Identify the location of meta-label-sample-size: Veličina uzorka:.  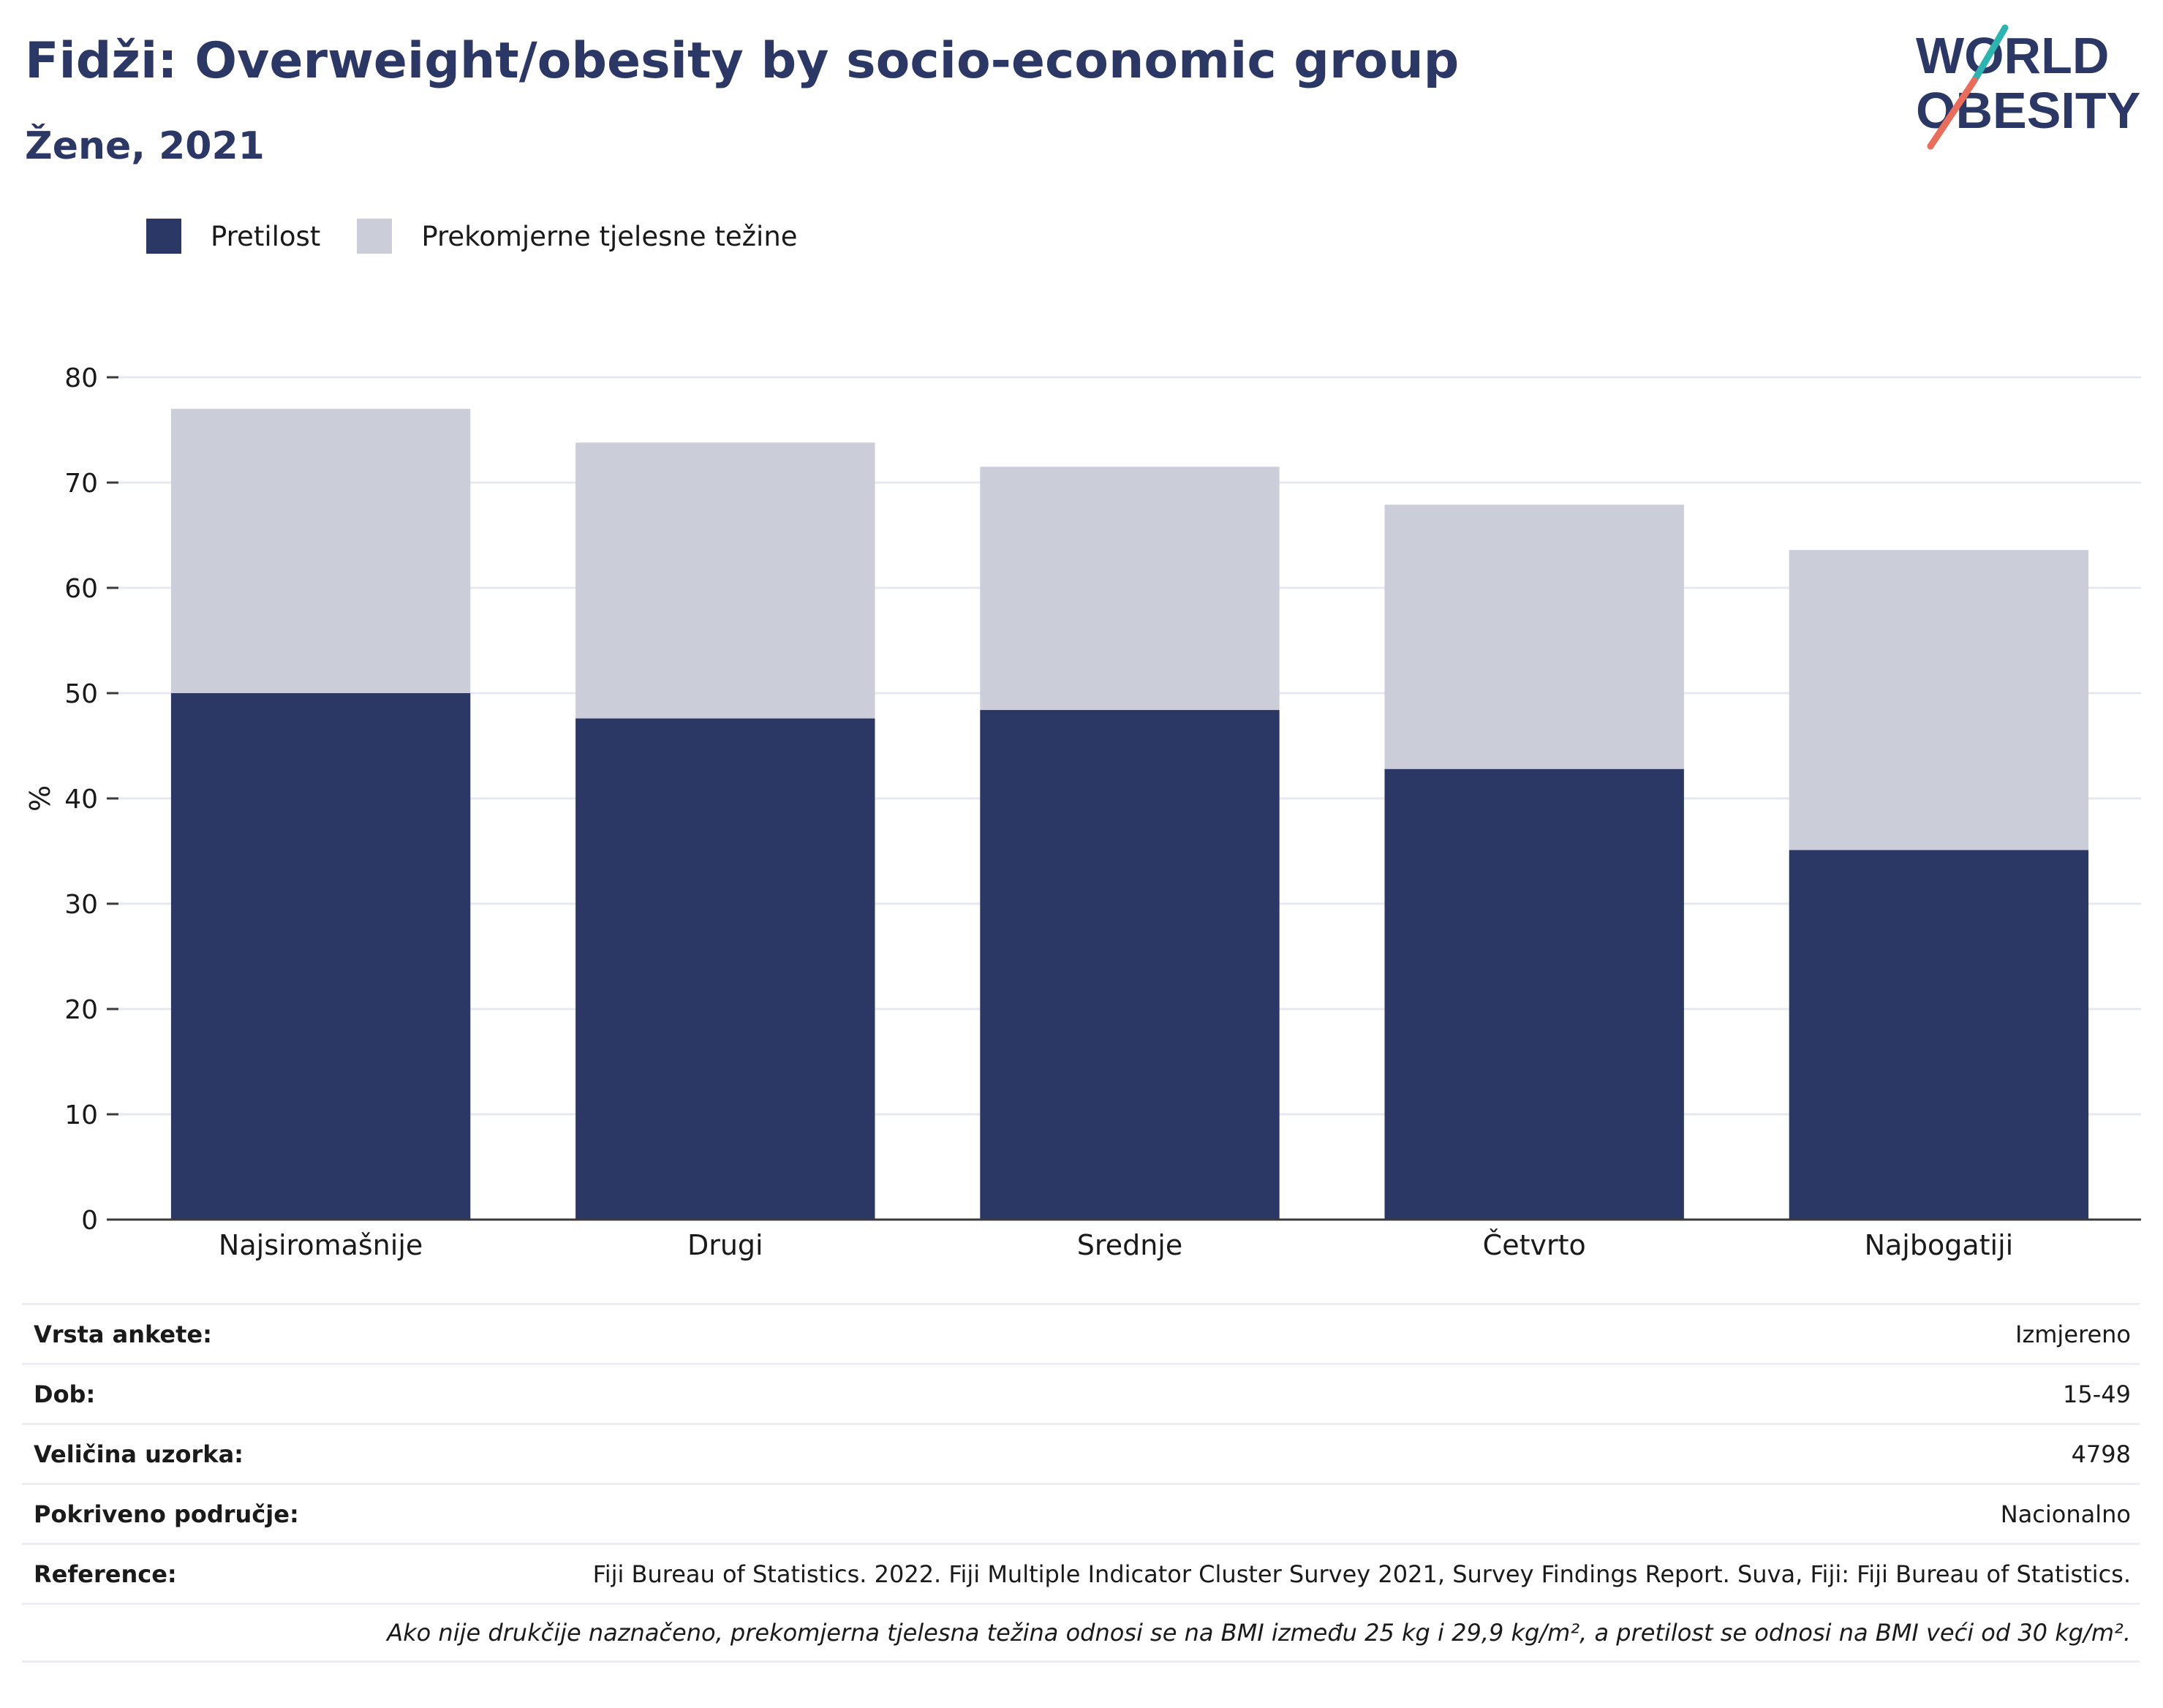
(139, 1454).